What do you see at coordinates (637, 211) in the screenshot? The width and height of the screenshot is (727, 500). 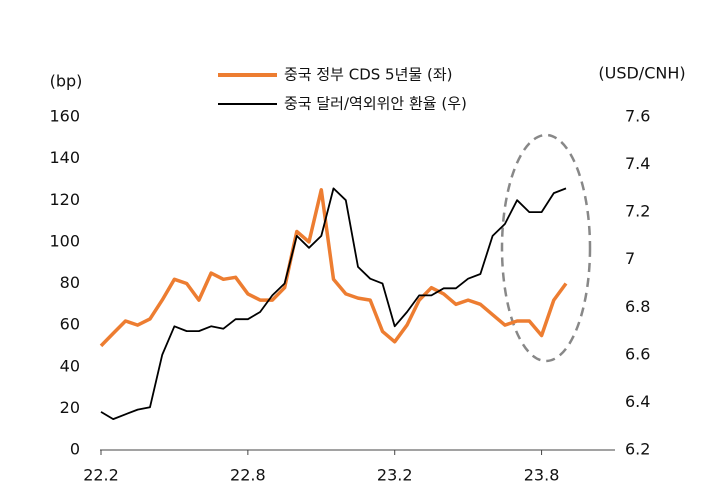 I see `y2-tick-label: 7.2` at bounding box center [637, 211].